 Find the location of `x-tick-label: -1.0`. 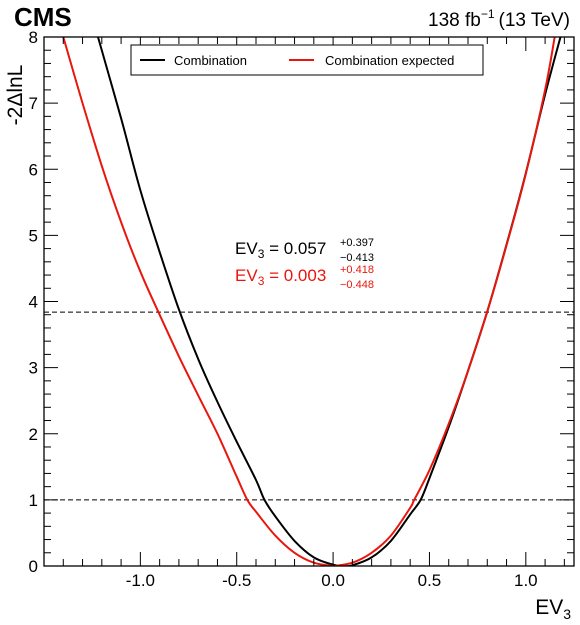

x-tick-label: -1.0 is located at coordinates (140, 580).